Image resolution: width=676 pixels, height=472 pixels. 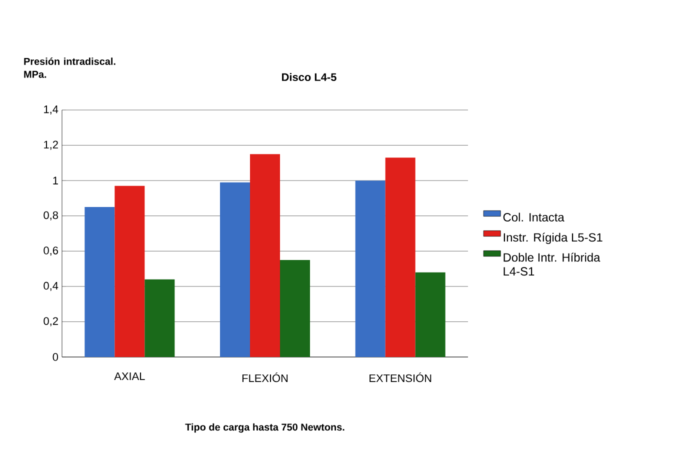 I want to click on legend-label: Instr. Rígida L5-S1, so click(x=553, y=238).